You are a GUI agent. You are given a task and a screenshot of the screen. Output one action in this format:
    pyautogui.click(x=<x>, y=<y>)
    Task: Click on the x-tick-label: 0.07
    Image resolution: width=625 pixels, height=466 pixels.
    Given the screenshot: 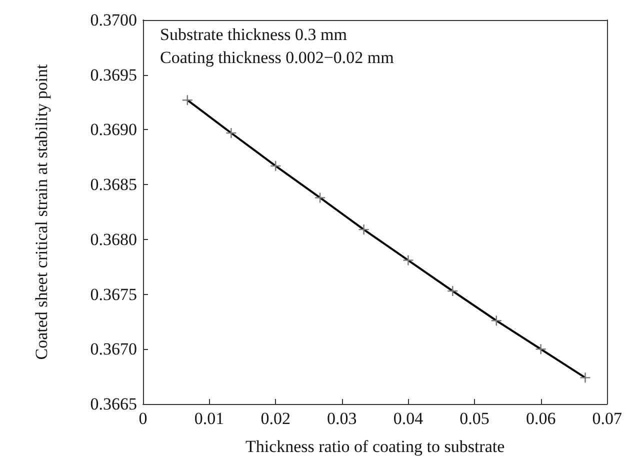 What is the action you would take?
    pyautogui.click(x=607, y=418)
    